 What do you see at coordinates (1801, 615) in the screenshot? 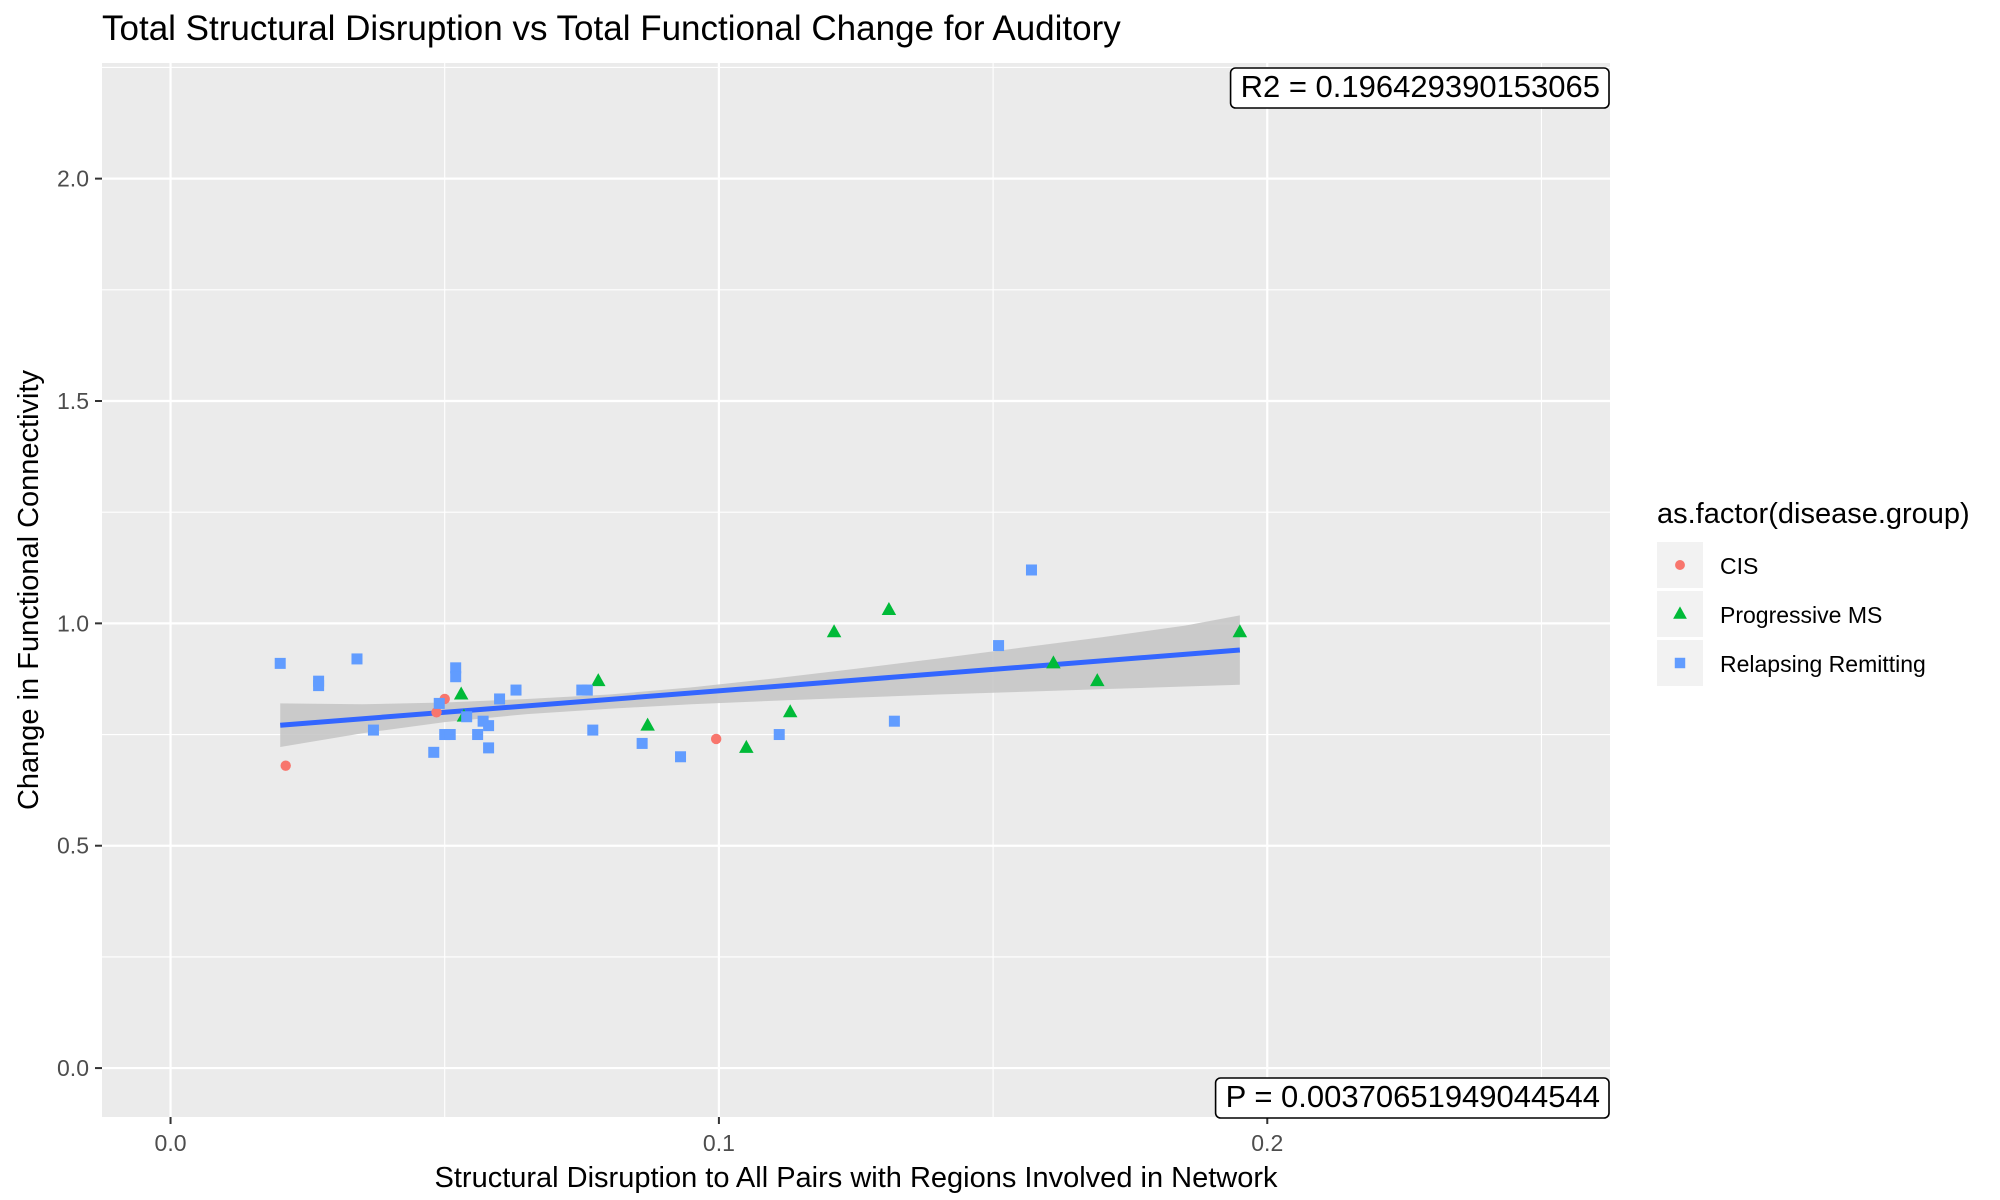
I see `legend-label: Progressive MS` at bounding box center [1801, 615].